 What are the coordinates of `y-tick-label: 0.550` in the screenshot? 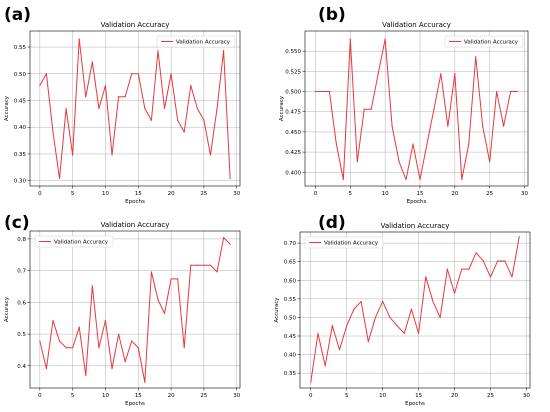 It's located at (293, 52).